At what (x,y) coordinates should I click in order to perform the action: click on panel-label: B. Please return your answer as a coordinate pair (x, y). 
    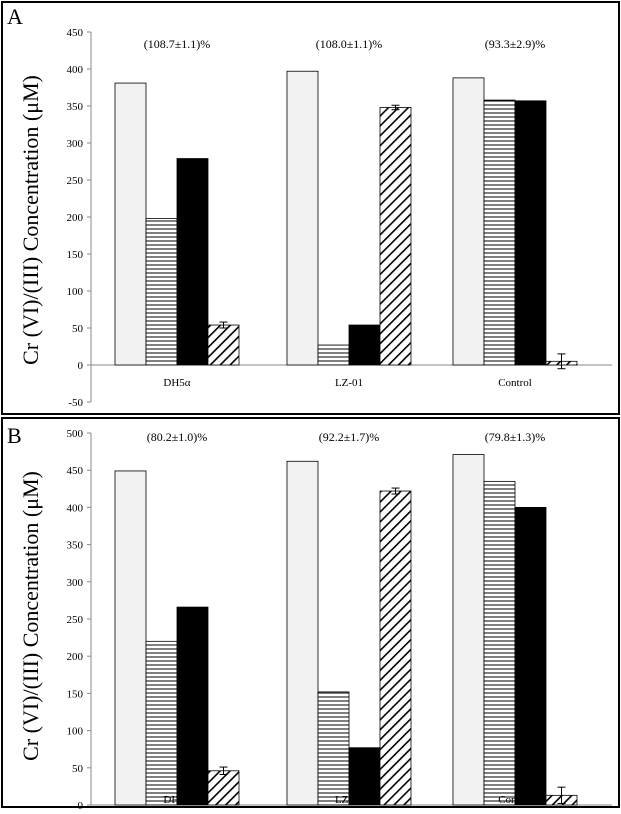
    Looking at the image, I should click on (14, 435).